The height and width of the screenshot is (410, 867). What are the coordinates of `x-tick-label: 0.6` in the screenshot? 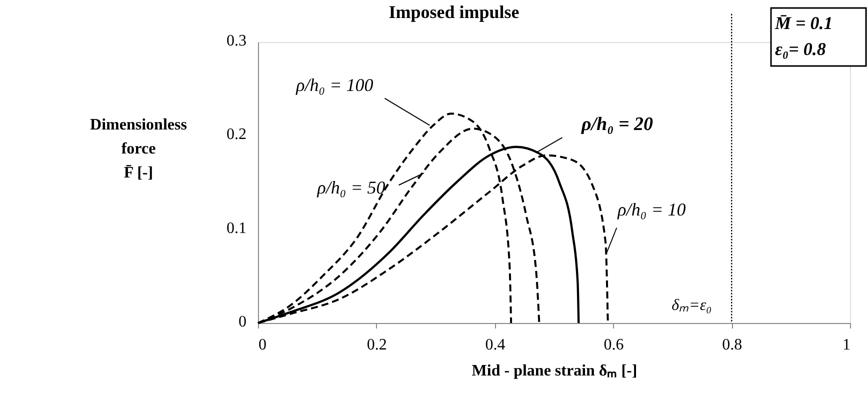 It's located at (614, 345).